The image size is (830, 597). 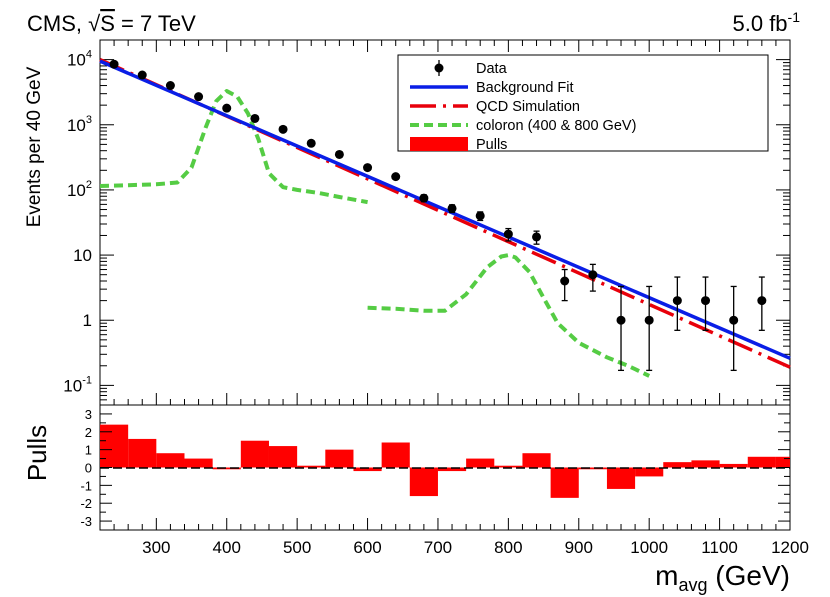 I want to click on legend-marker-data, so click(x=439, y=68).